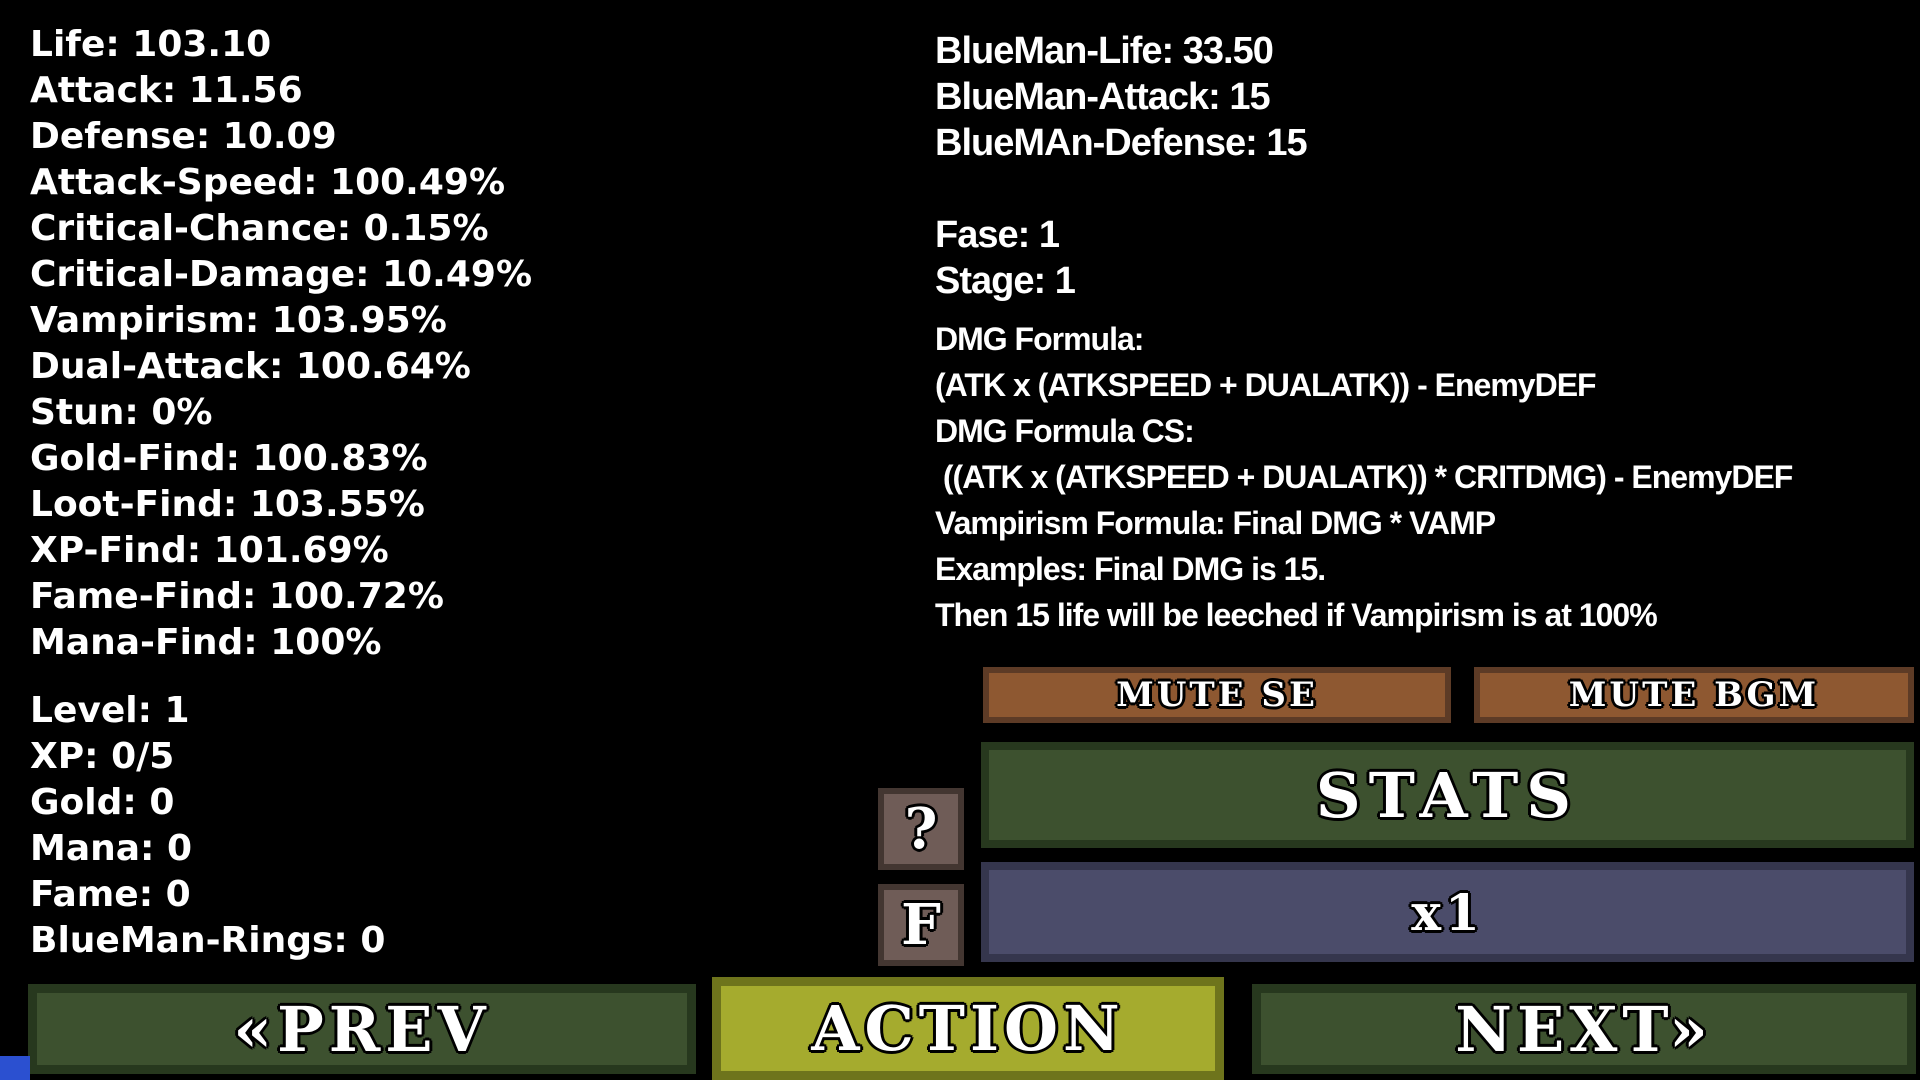 The image size is (1920, 1080). What do you see at coordinates (1103, 97) in the screenshot?
I see `stat-line: BlueMan-Attack: 15` at bounding box center [1103, 97].